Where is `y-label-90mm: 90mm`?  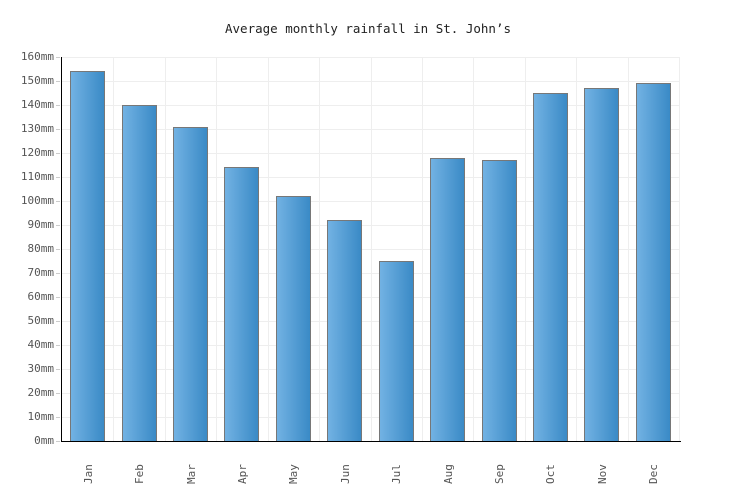 y-label-90mm: 90mm is located at coordinates (41, 224).